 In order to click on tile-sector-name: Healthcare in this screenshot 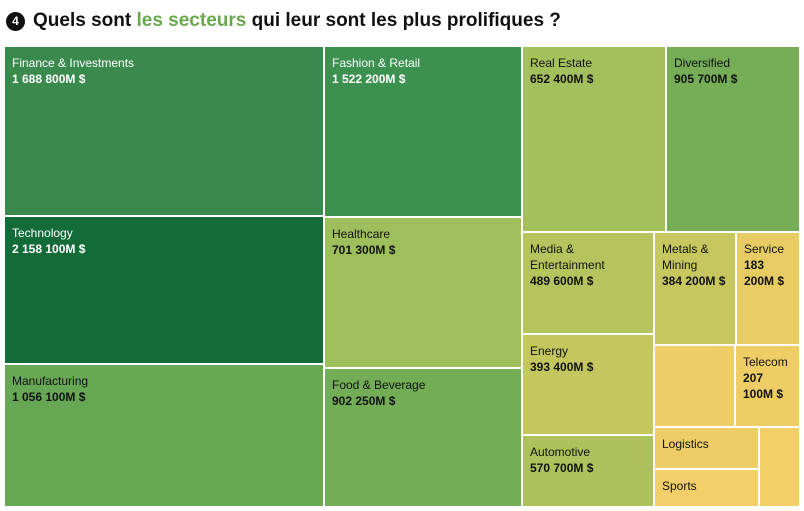, I will do `click(361, 234)`.